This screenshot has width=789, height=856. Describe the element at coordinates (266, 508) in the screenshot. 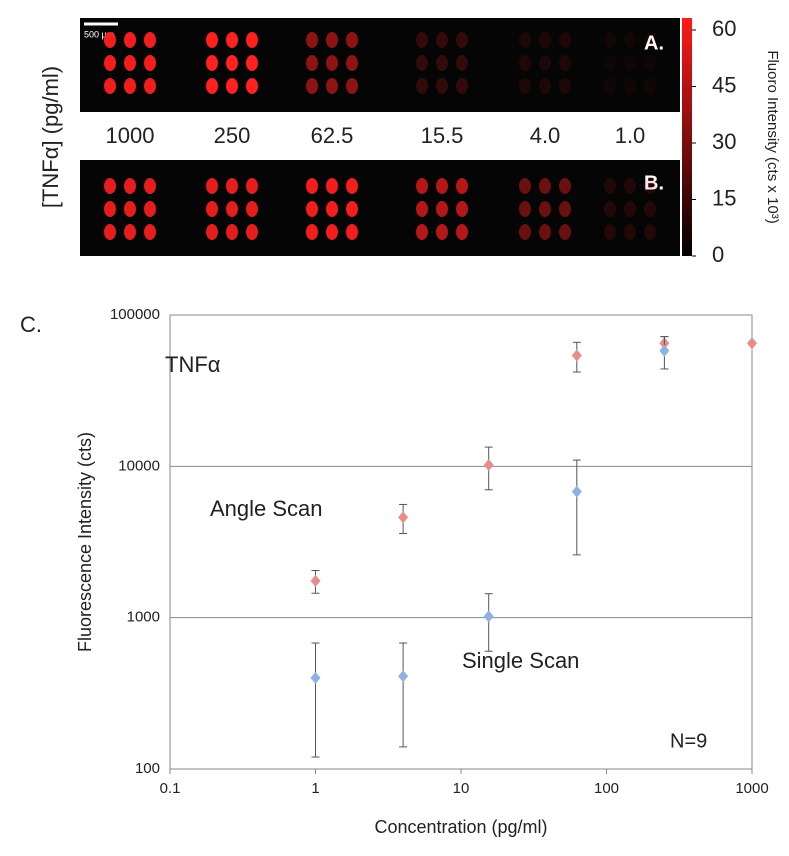

I see `annotation: Angle Scan` at that location.